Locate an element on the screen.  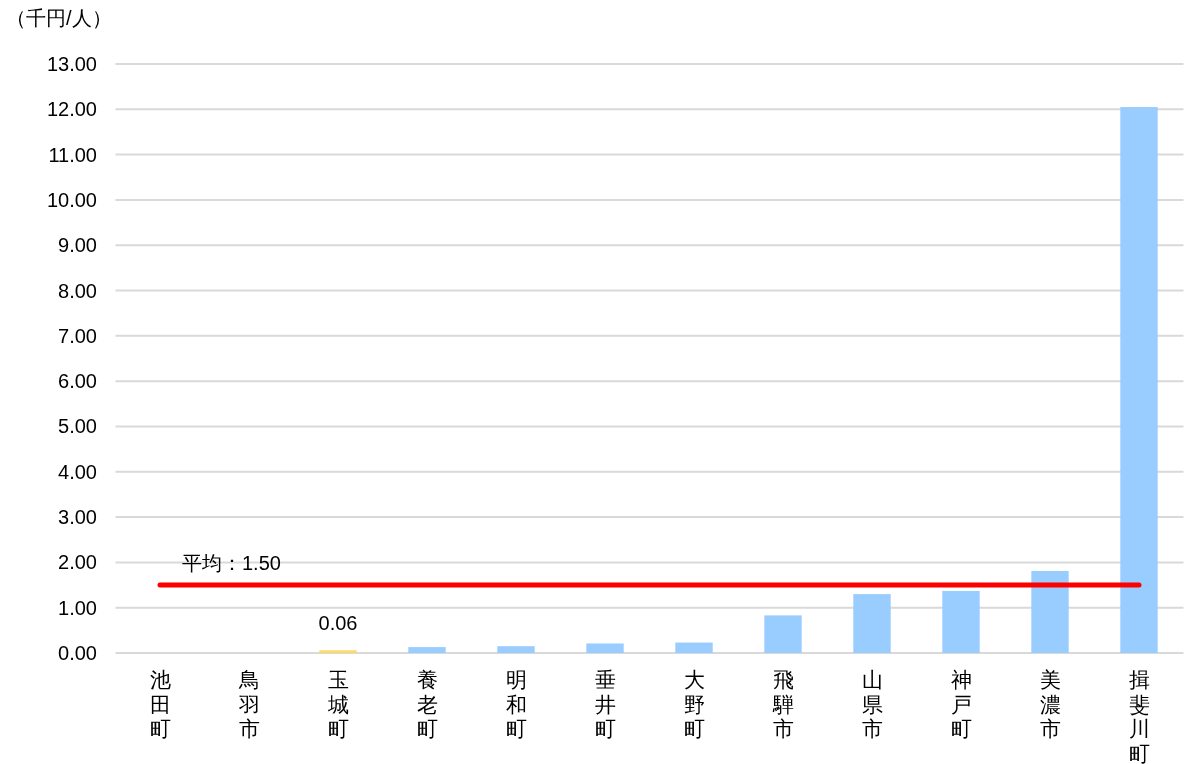
y-tick-label: 9.00 is located at coordinates (77, 245).